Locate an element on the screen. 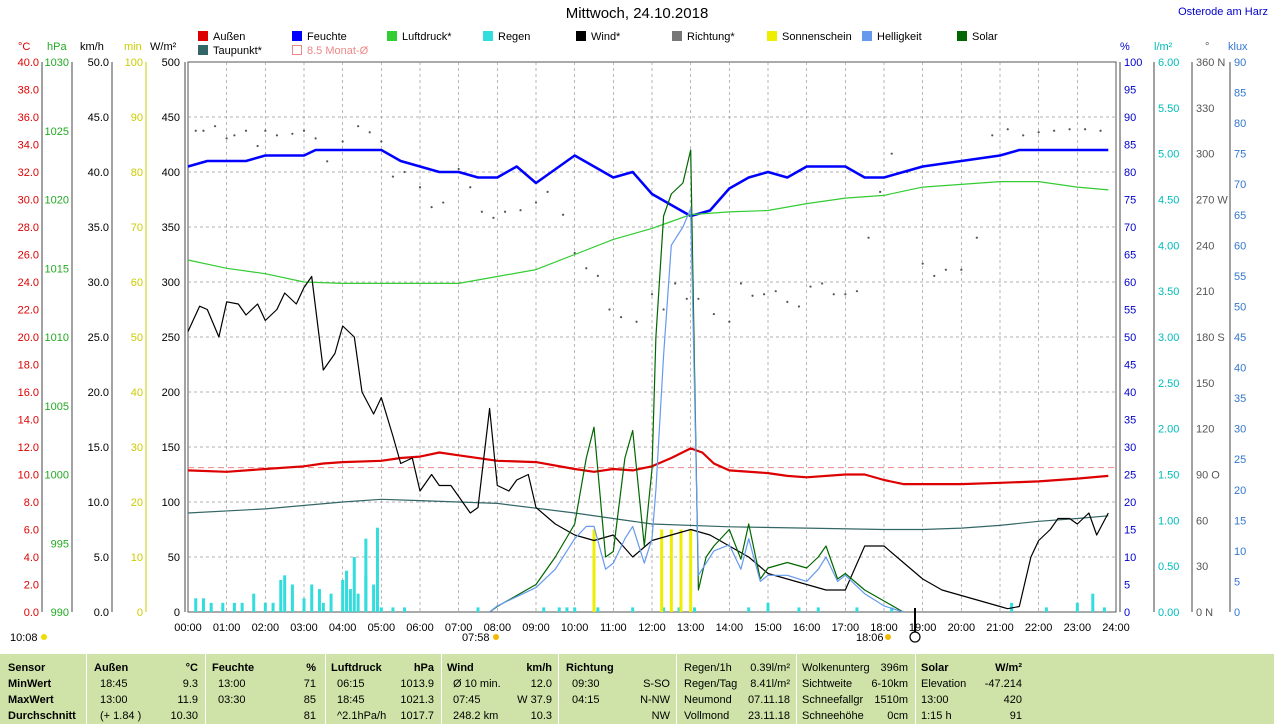  table-value: 23.11.18 is located at coordinates (768, 716).